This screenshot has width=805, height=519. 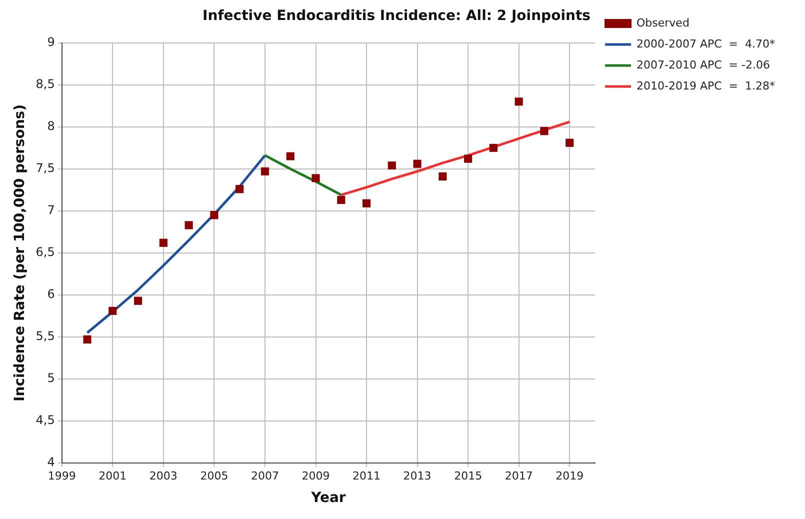 What do you see at coordinates (51, 41) in the screenshot?
I see `y-tick-label: 9` at bounding box center [51, 41].